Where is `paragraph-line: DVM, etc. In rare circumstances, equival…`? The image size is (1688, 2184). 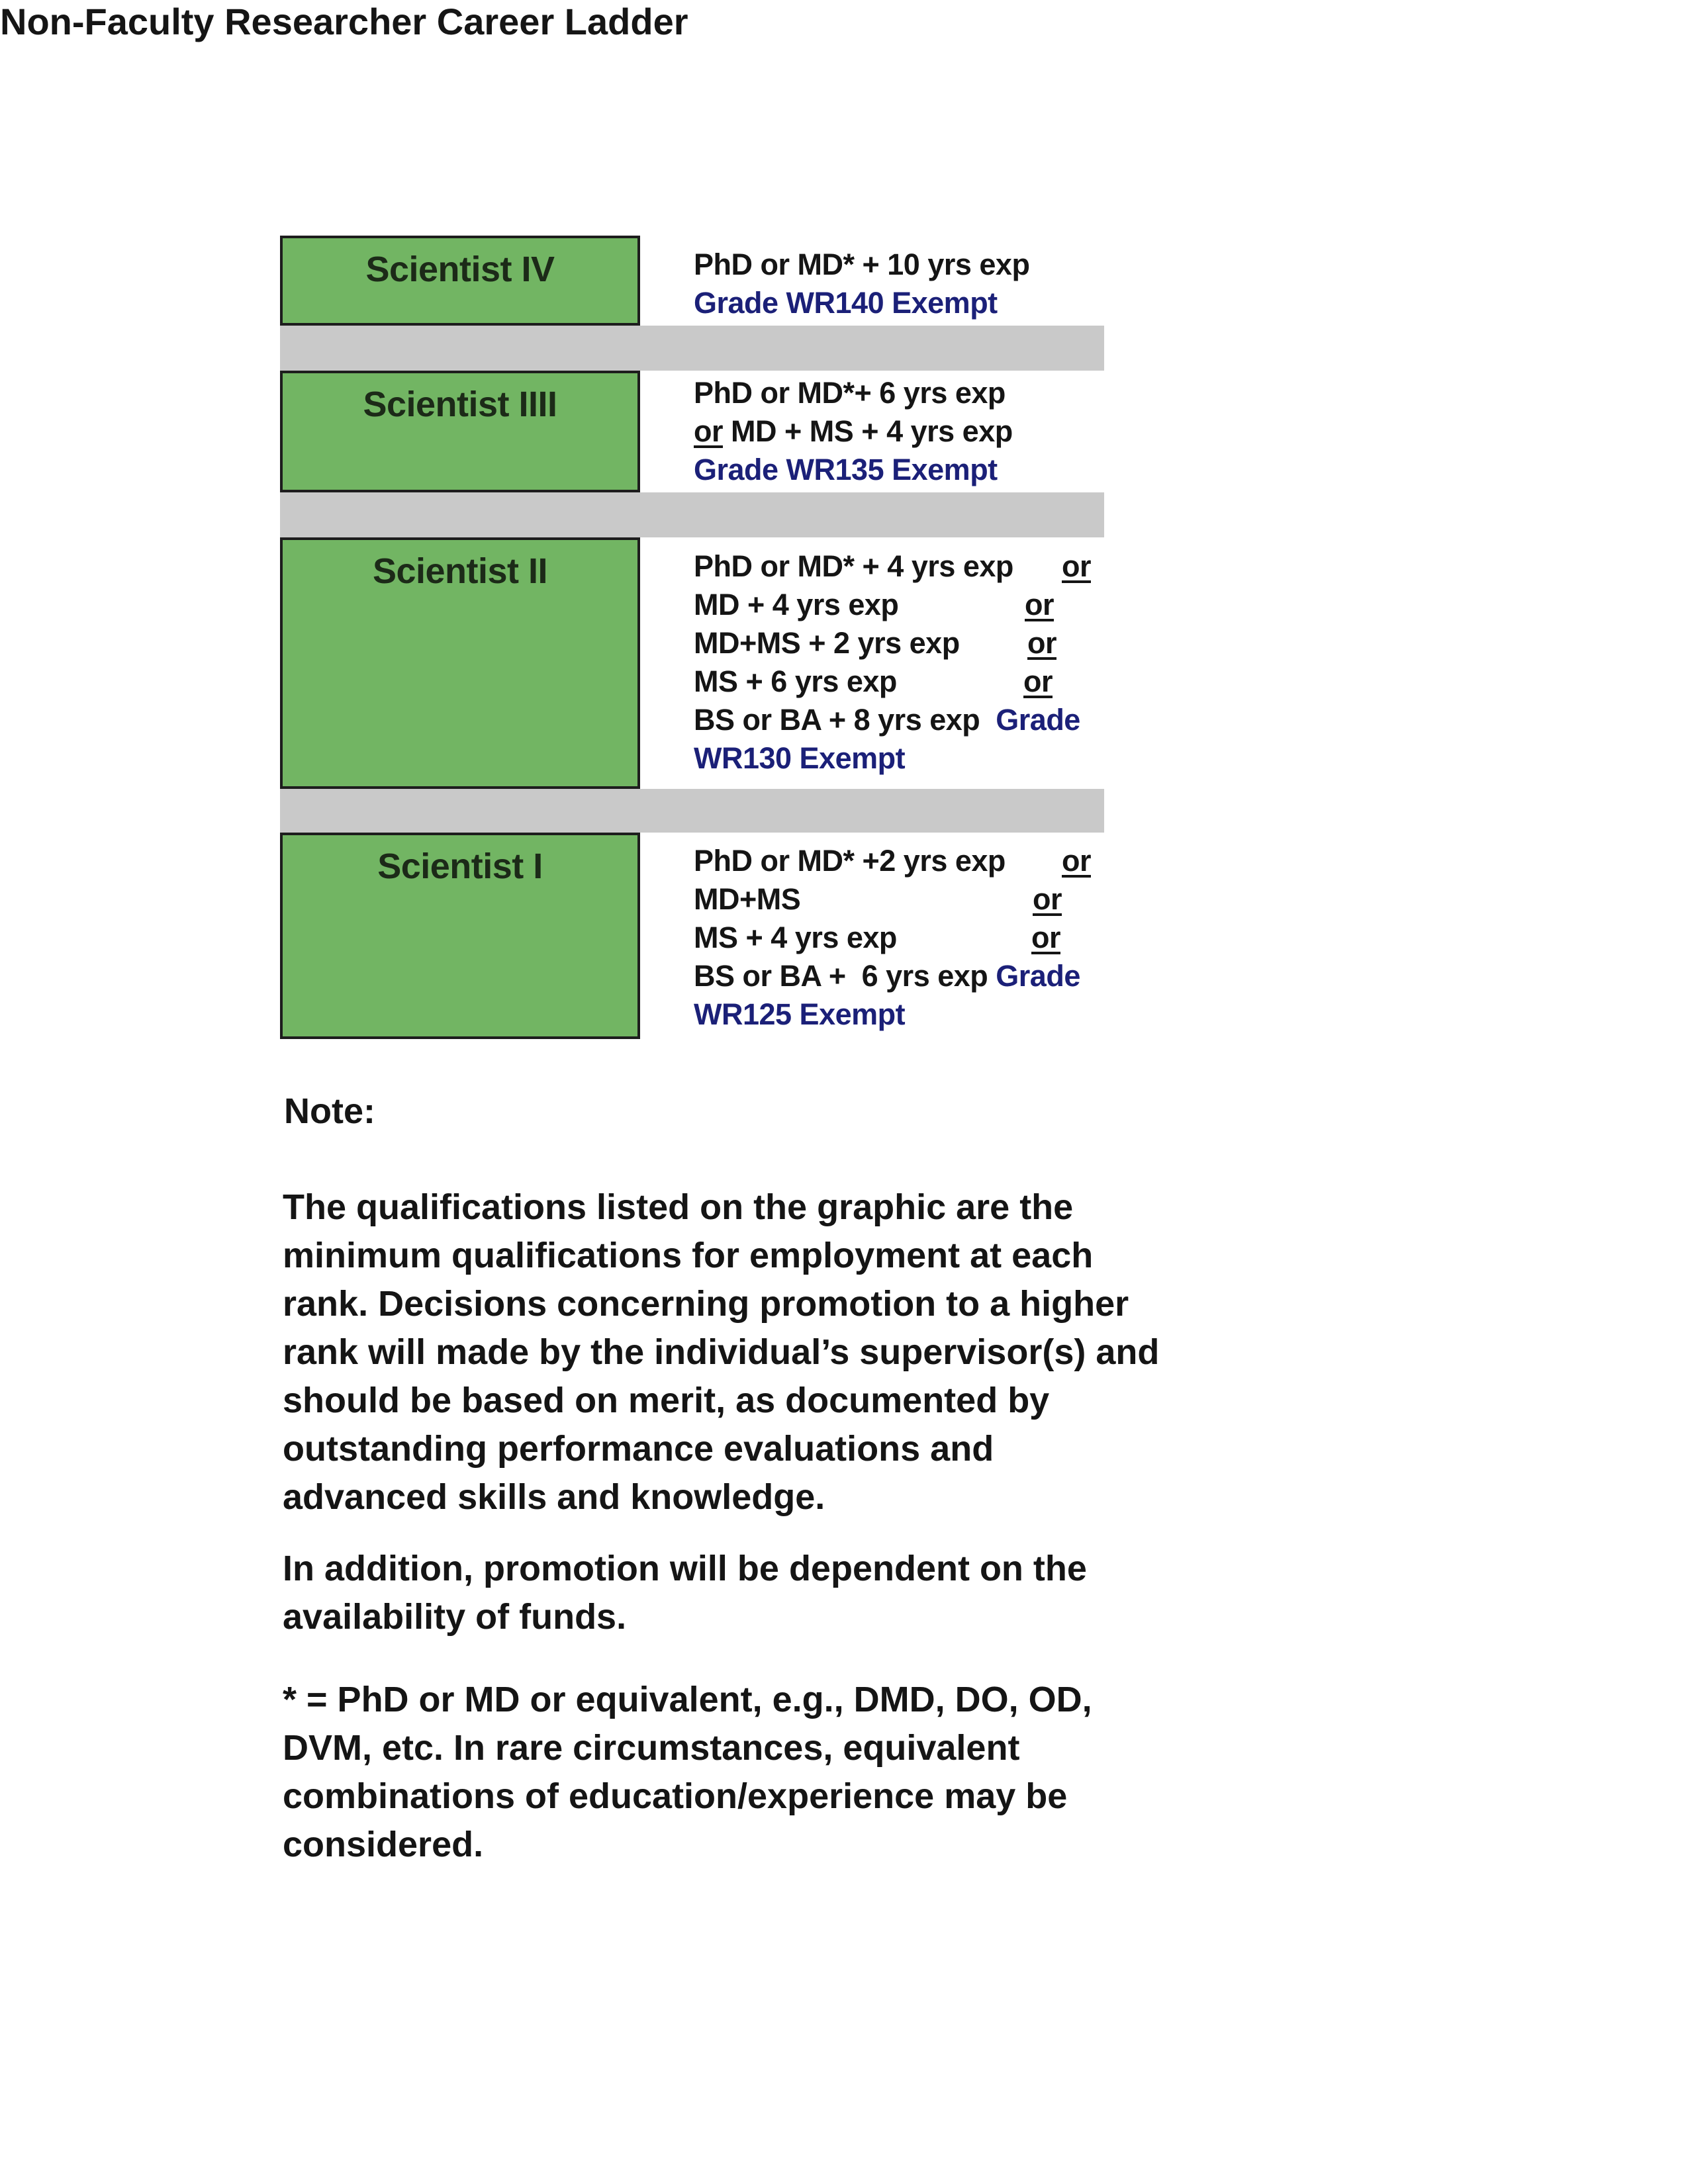
paragraph-line: DVM, etc. In rare circumstances, equival… is located at coordinates (651, 1748).